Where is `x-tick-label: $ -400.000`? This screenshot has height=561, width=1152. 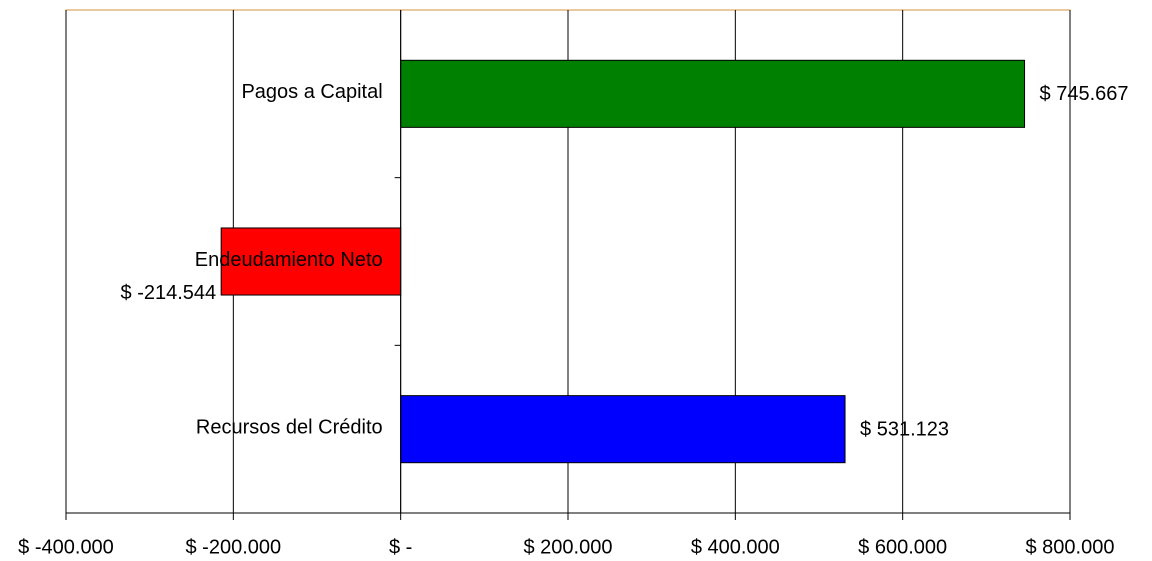 x-tick-label: $ -400.000 is located at coordinates (66, 547).